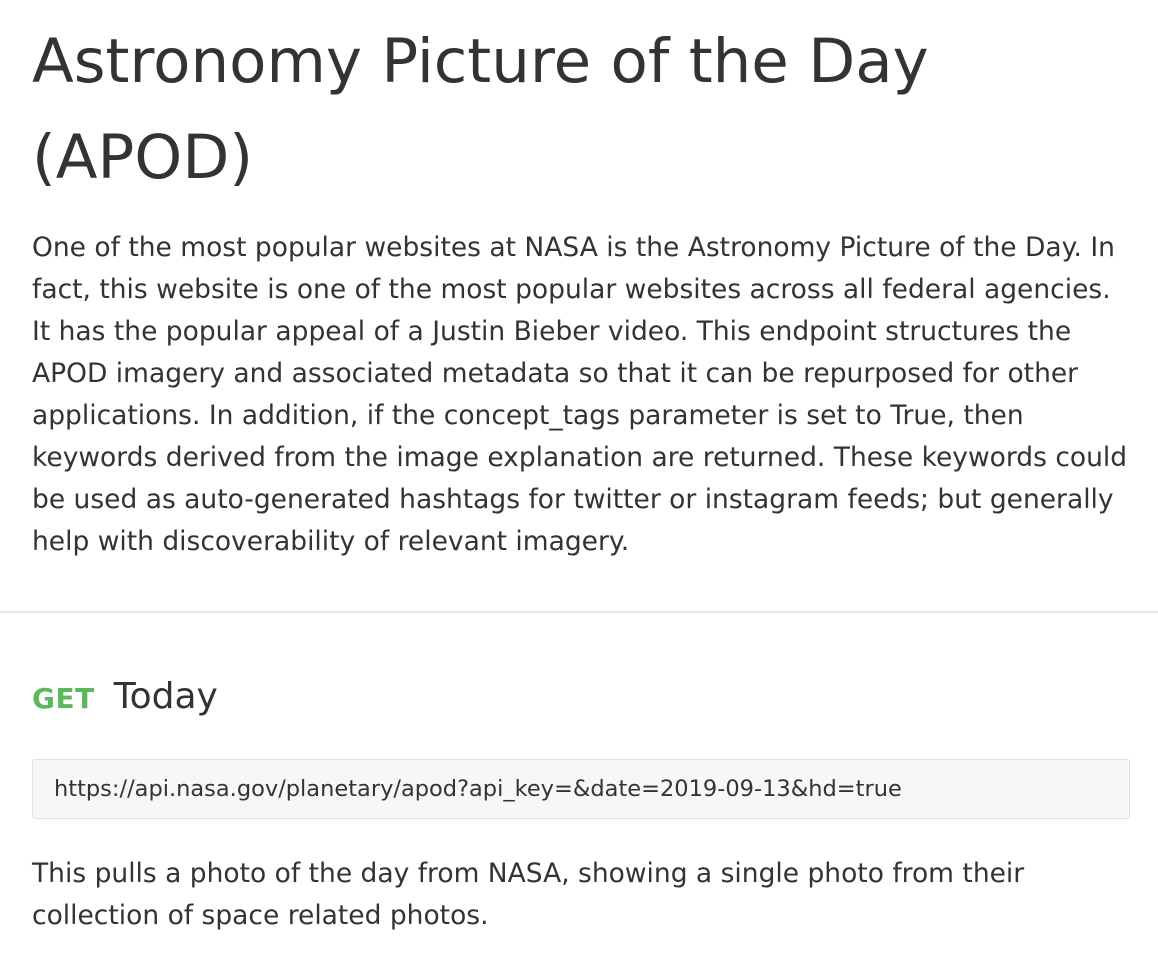 This screenshot has height=978, width=1158. I want to click on endpoint-name: Today, so click(165, 696).